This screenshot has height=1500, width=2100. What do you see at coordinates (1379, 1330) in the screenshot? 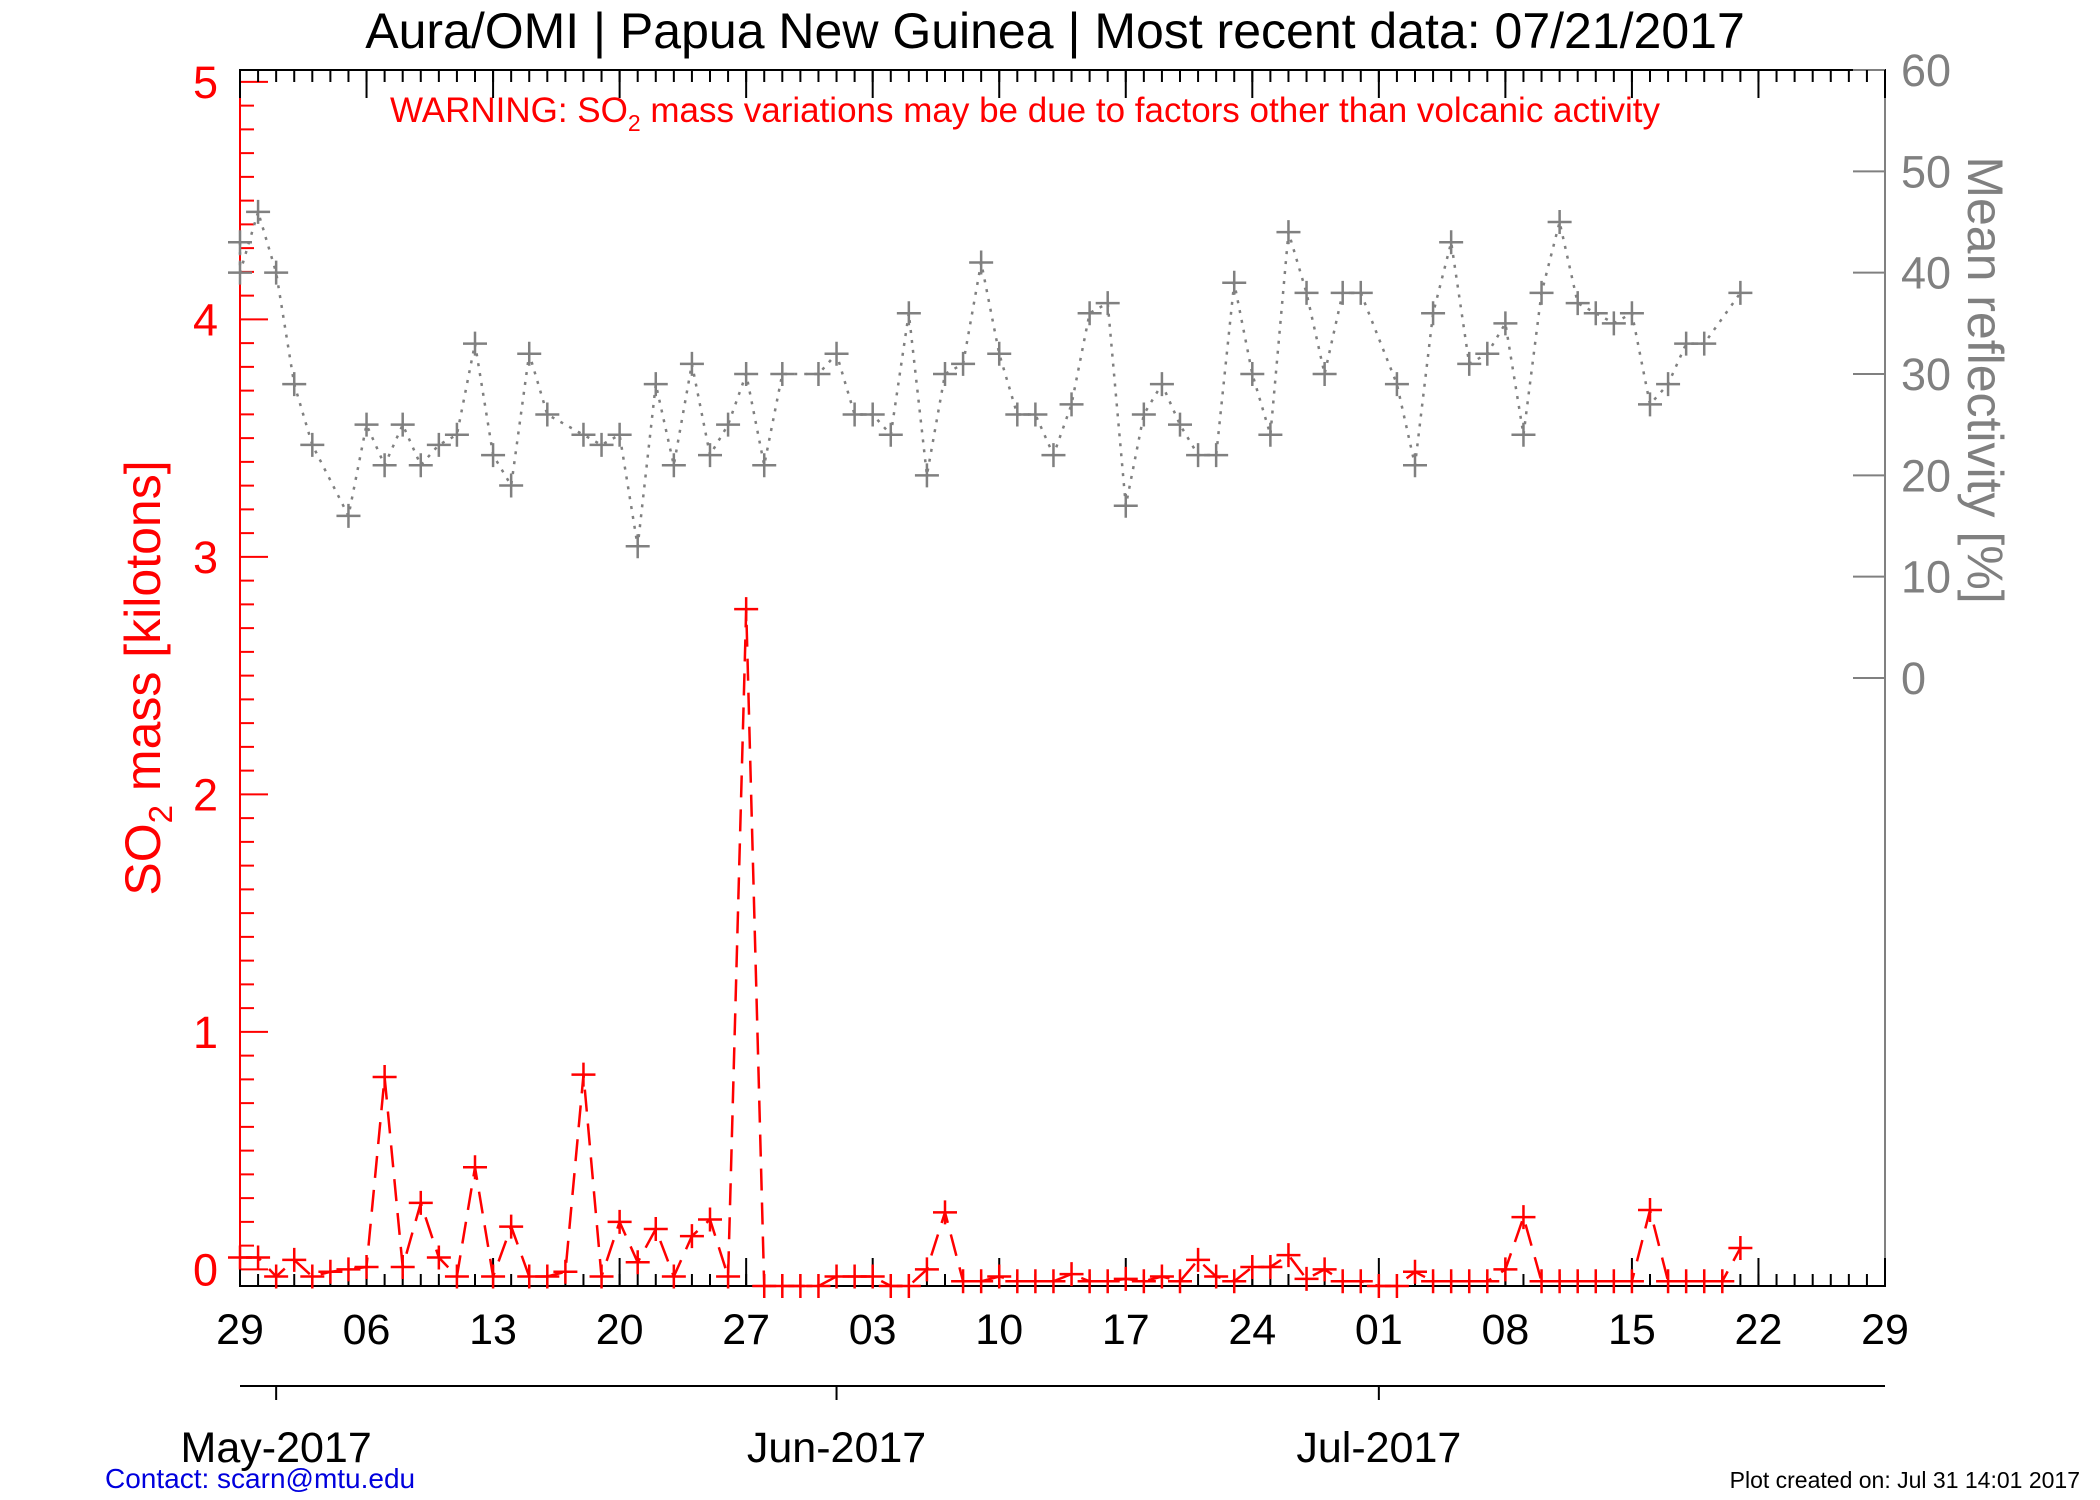
I see `x-tick-label: 01` at bounding box center [1379, 1330].